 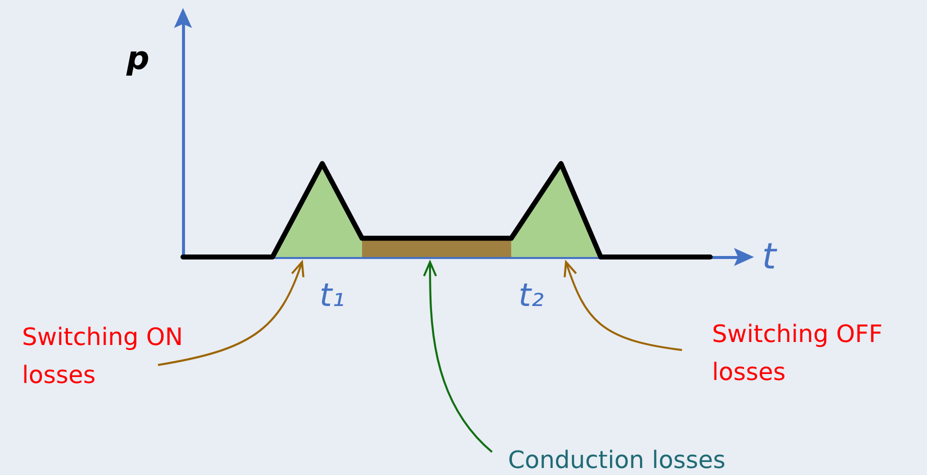 I want to click on text: Conduction losses, so click(x=617, y=460).